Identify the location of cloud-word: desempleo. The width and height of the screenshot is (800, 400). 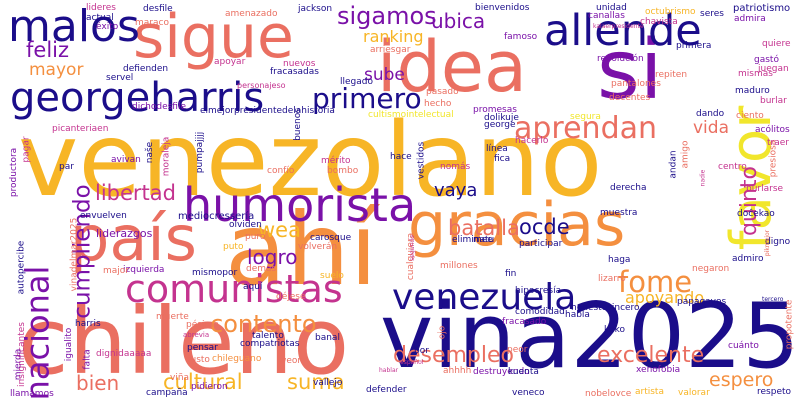
(453, 355).